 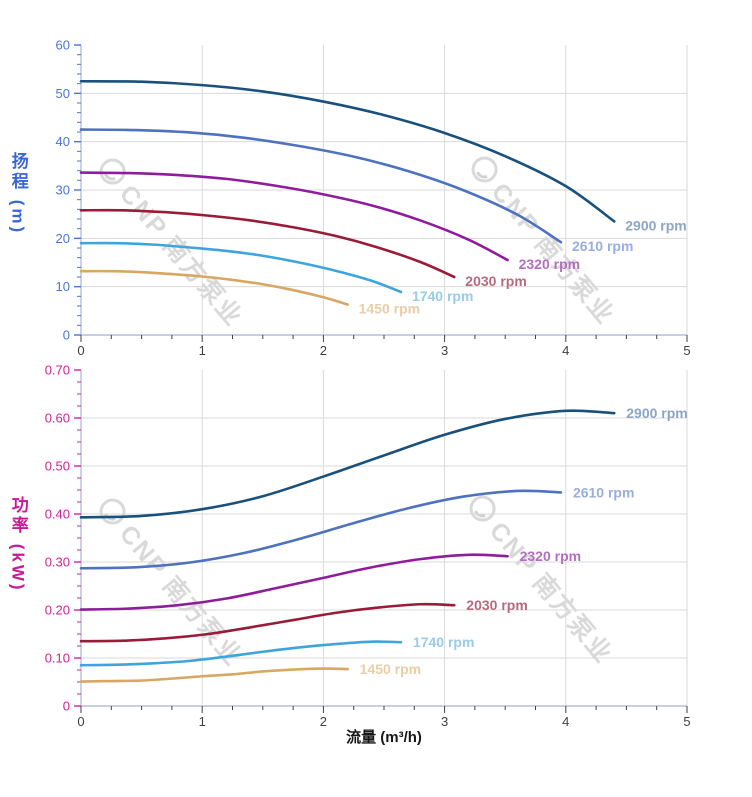 What do you see at coordinates (57, 658) in the screenshot?
I see `y-tick-label: 0.10` at bounding box center [57, 658].